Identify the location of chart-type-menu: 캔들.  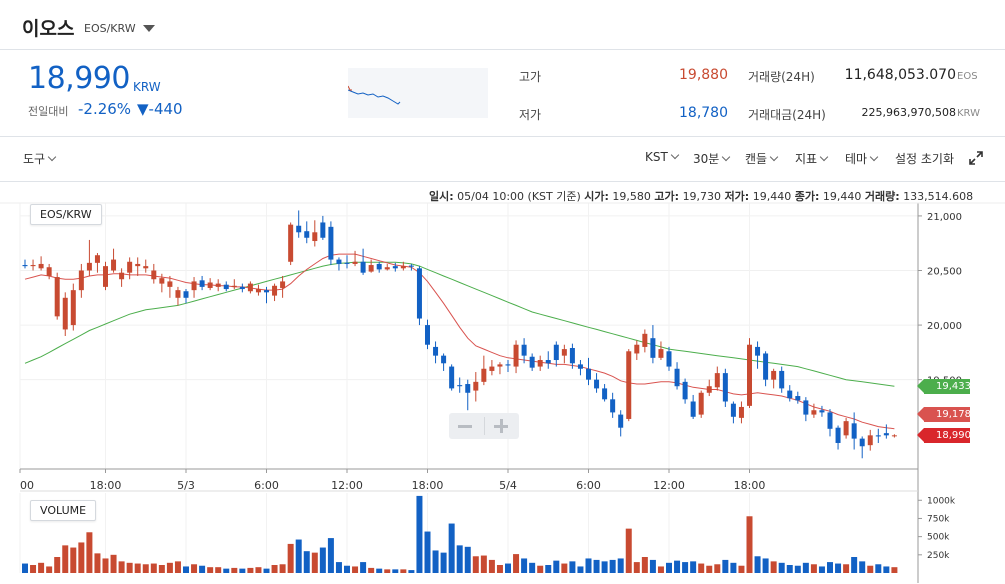
(762, 158).